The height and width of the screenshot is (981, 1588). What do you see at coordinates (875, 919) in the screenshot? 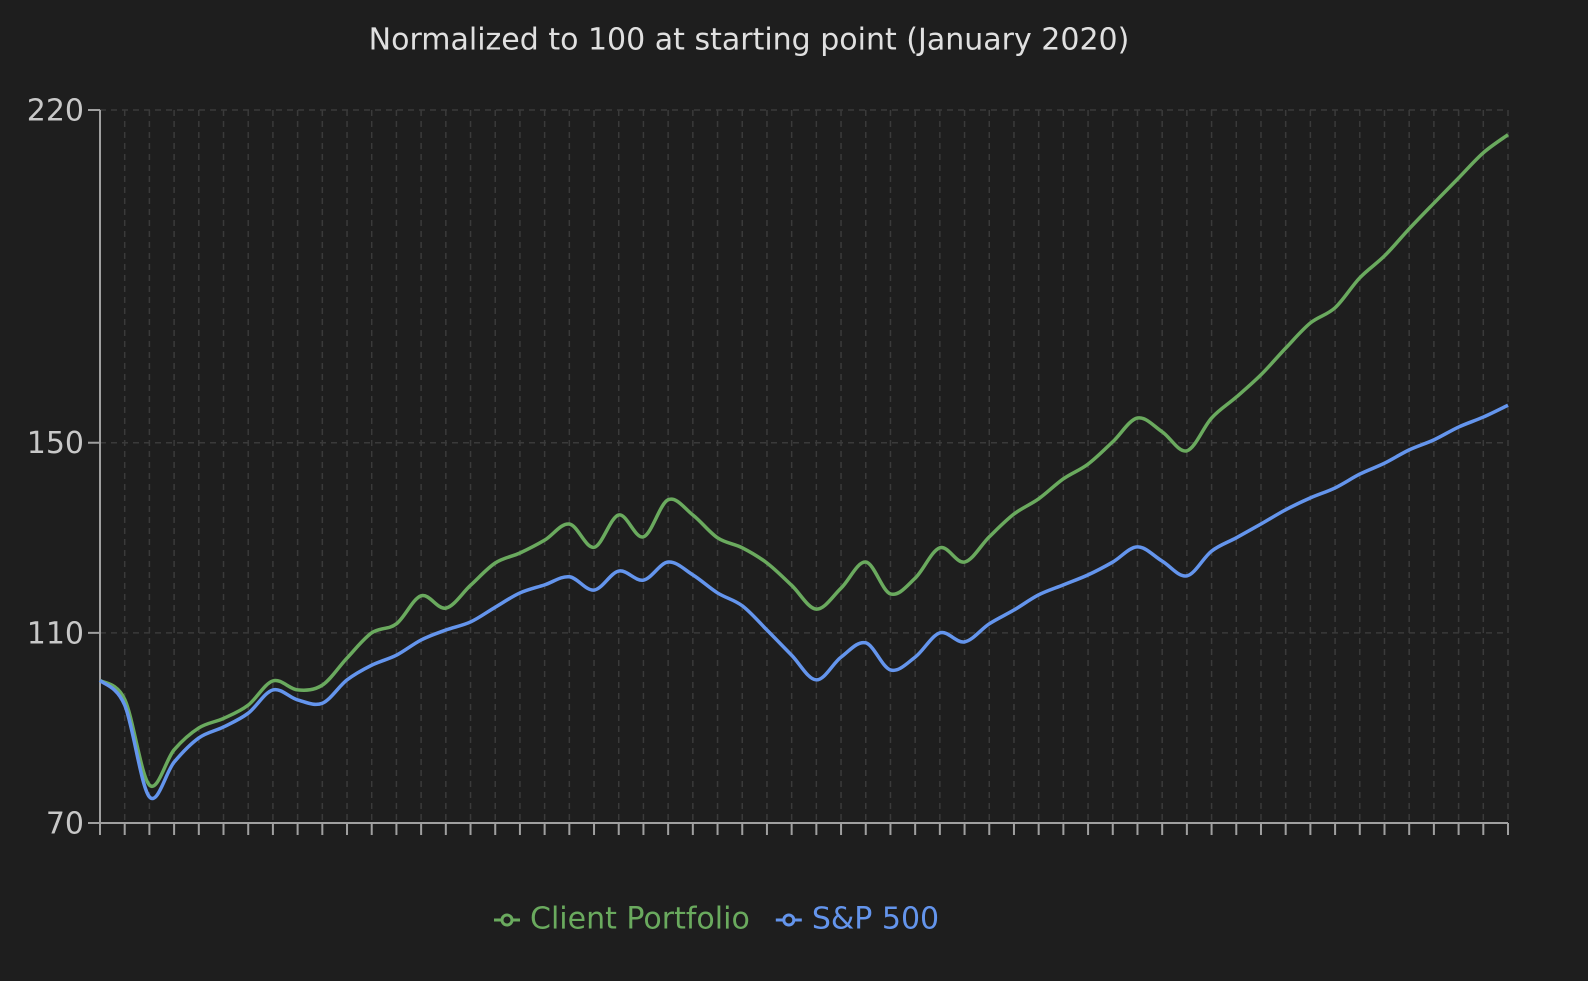
I see `legend-label: S&P 500` at bounding box center [875, 919].